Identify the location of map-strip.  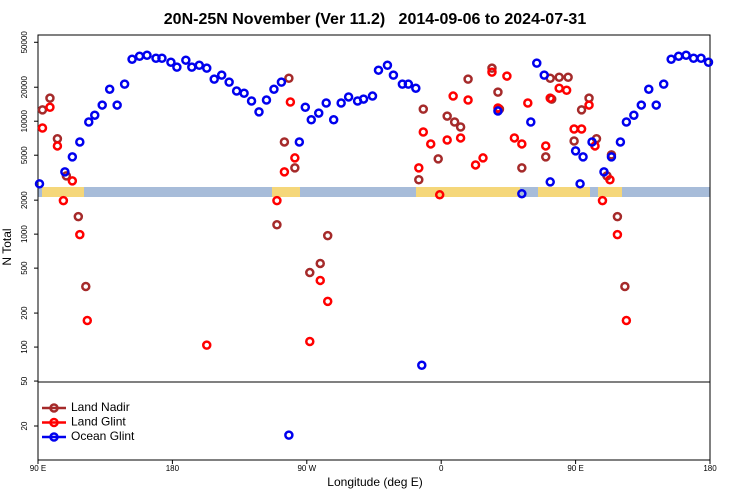
(374, 192).